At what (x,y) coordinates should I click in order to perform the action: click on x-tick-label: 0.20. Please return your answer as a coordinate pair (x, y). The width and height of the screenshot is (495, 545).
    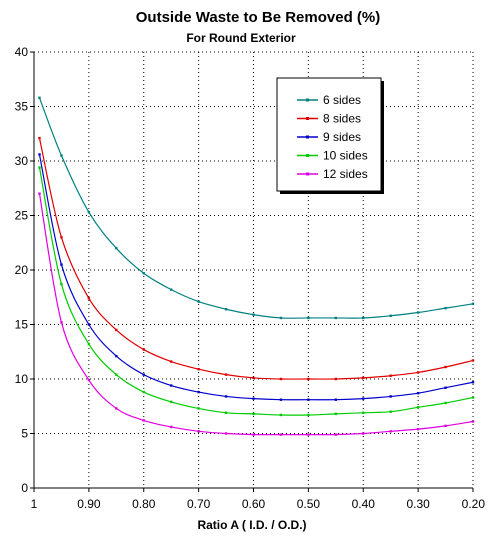
    Looking at the image, I should click on (474, 504).